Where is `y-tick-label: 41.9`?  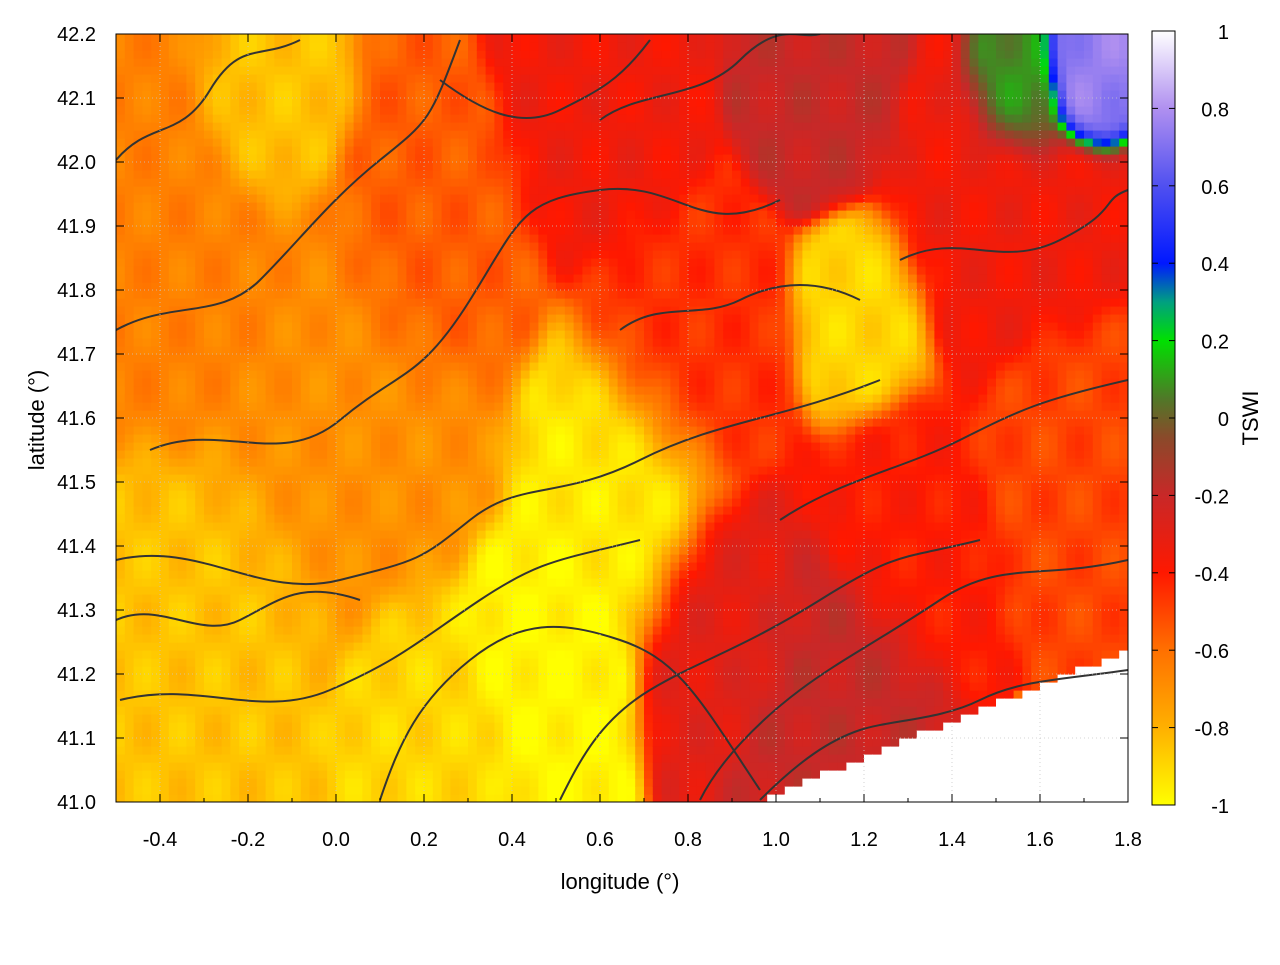
y-tick-label: 41.9 is located at coordinates (76, 227).